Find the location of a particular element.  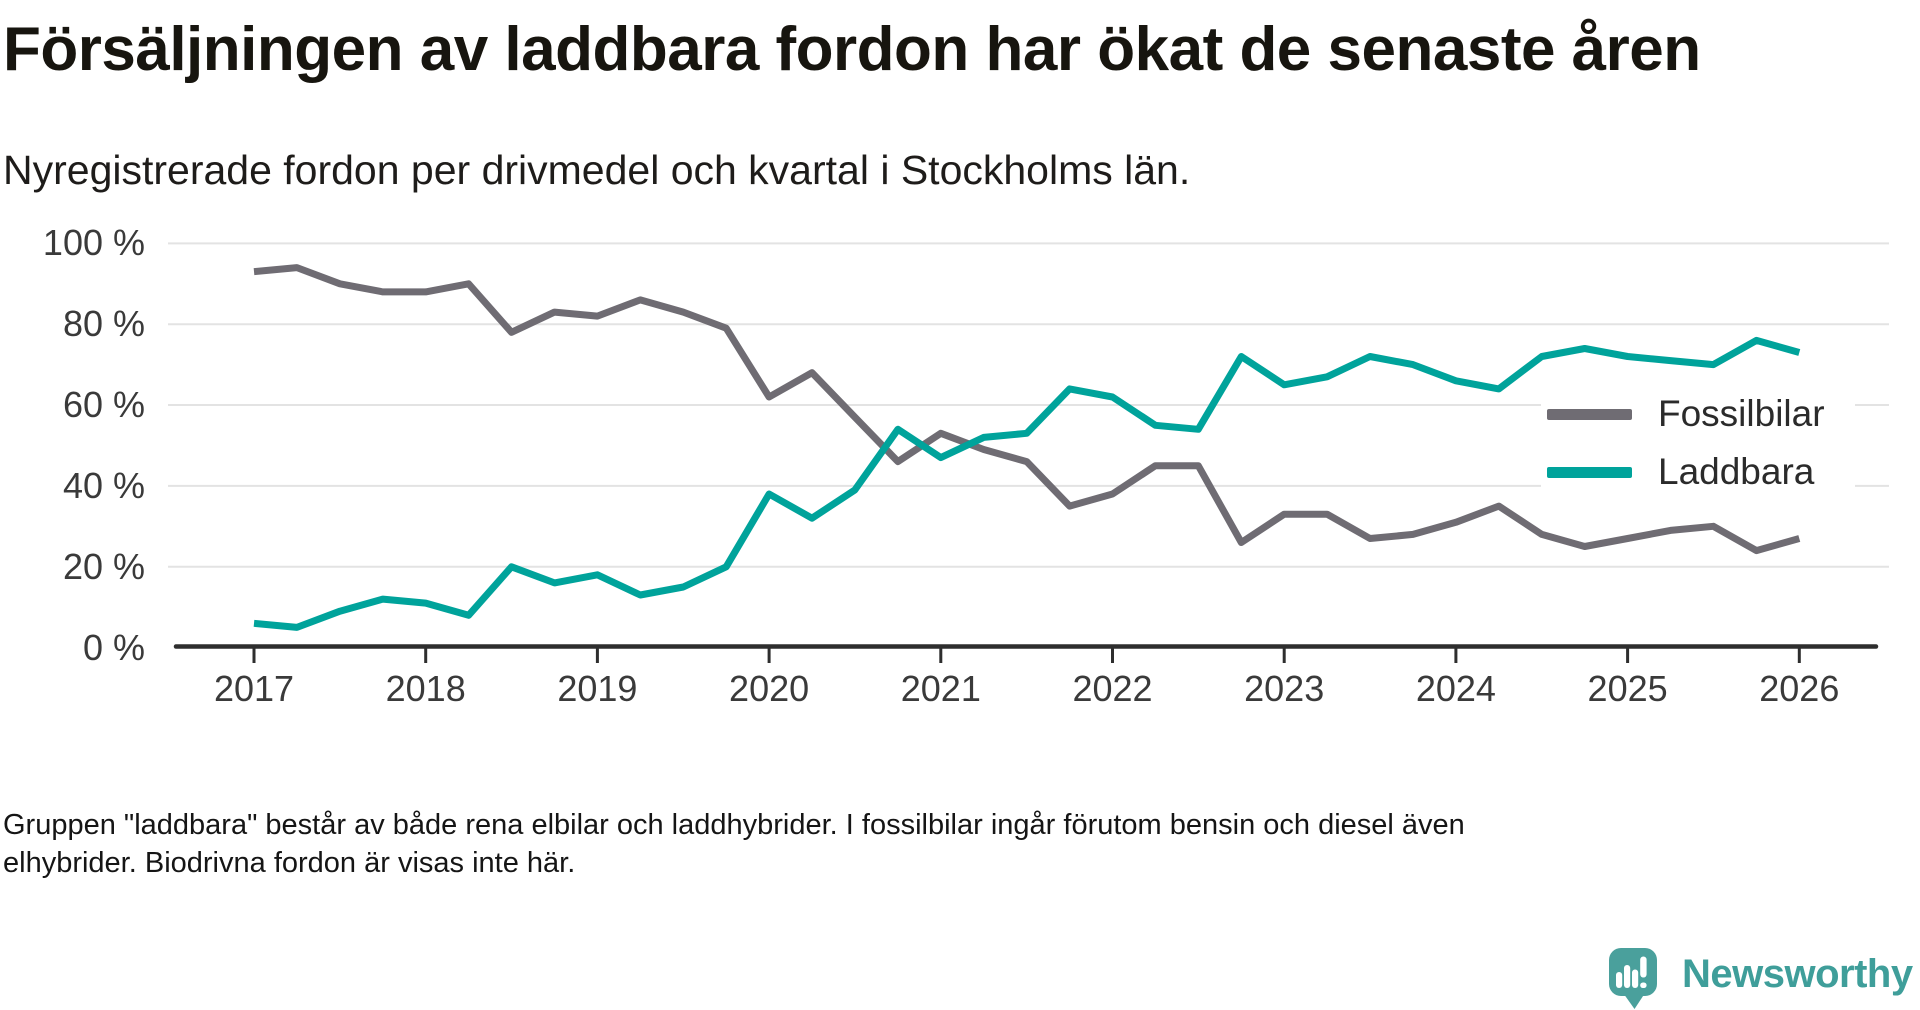

y-axis-label: 40 % is located at coordinates (103, 485).